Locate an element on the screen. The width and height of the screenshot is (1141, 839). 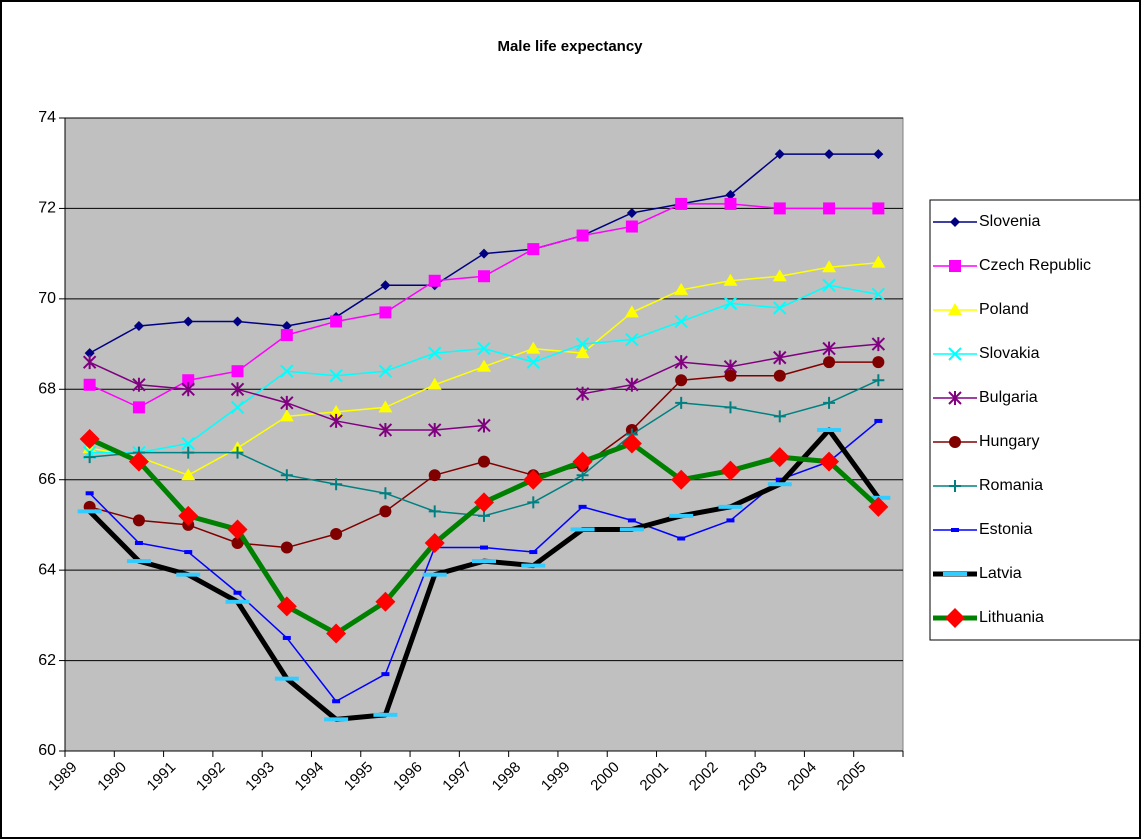
legend-label: Latvia is located at coordinates (1000, 573).